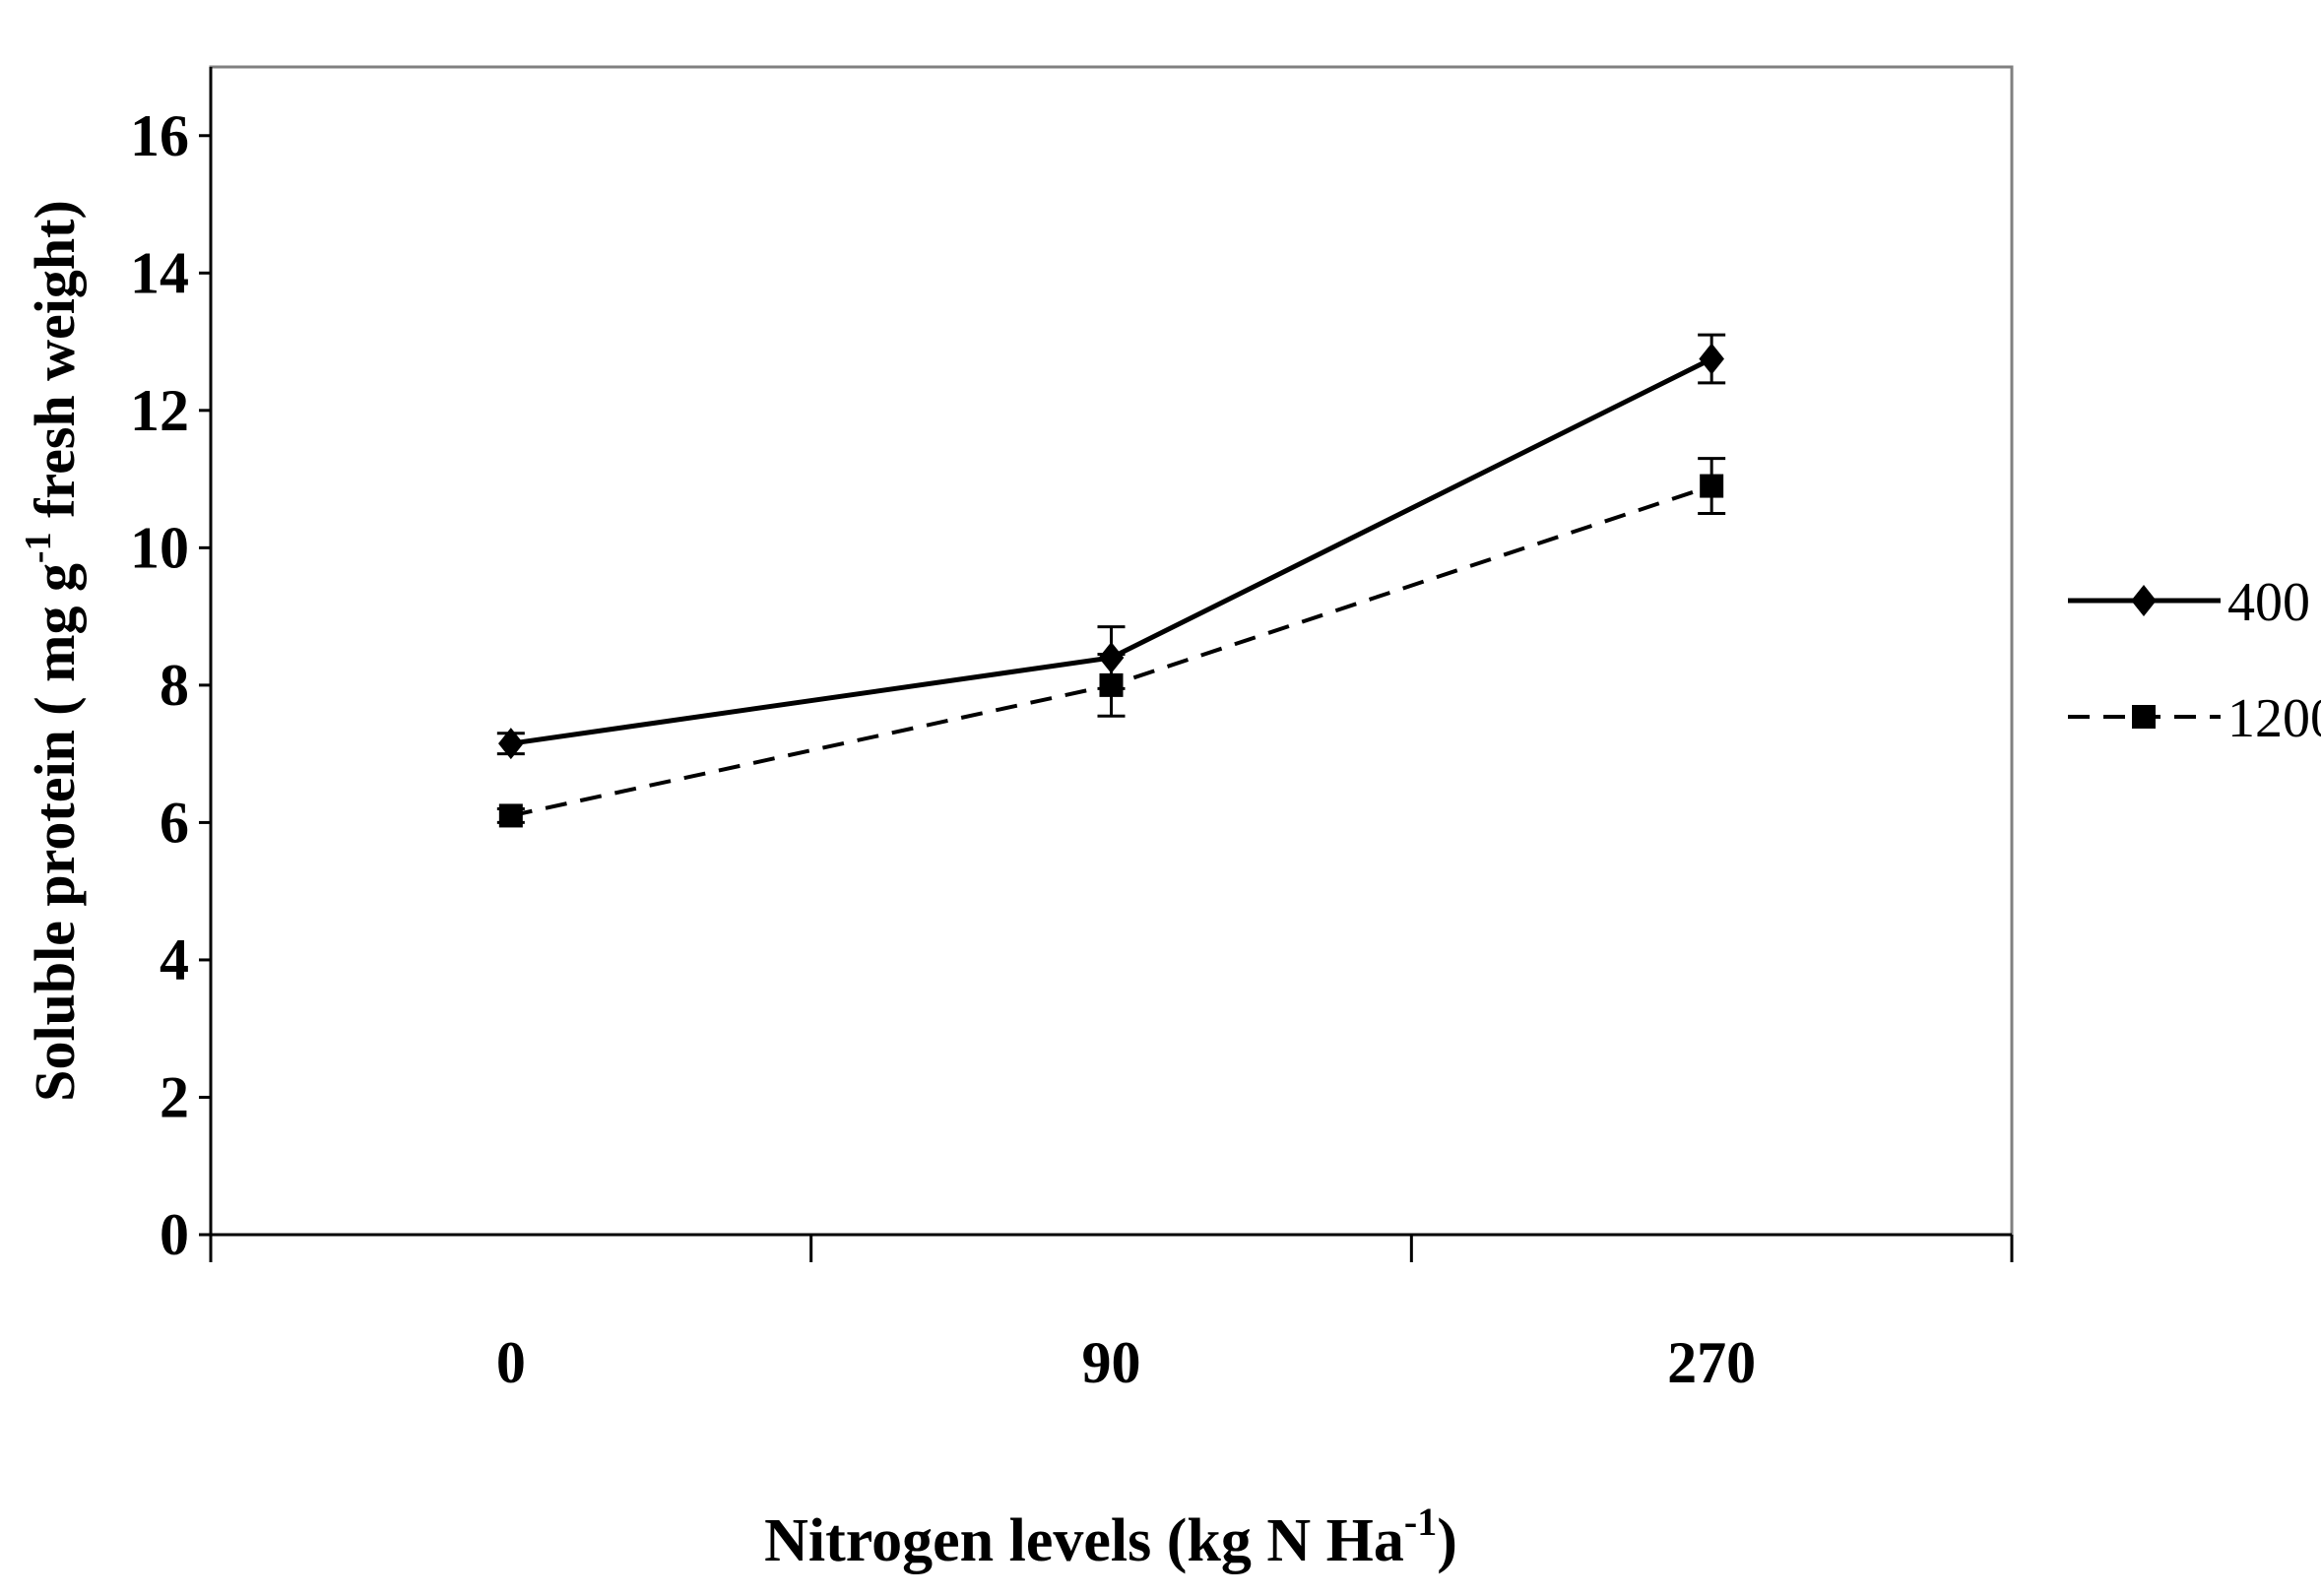 This screenshot has width=2321, height=1596. I want to click on legend-item: 1200, so click(2194, 718).